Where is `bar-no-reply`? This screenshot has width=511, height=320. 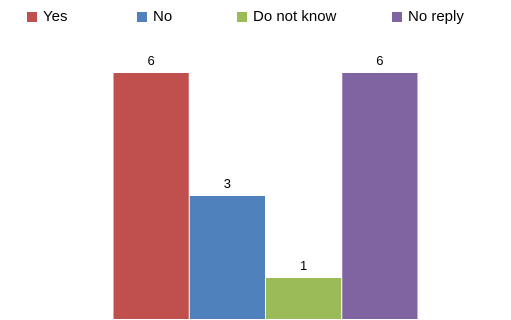
bar-no-reply is located at coordinates (380, 196).